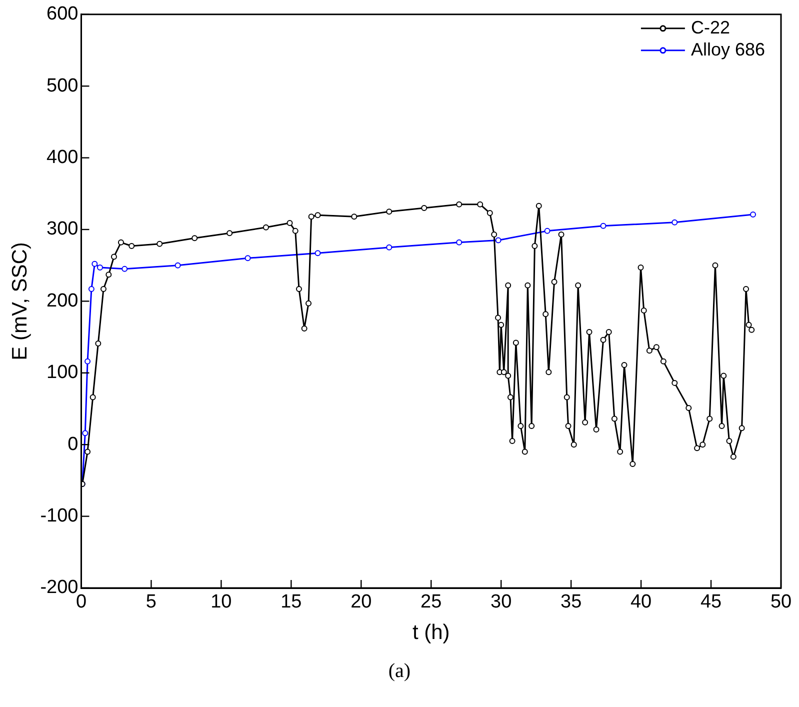 The height and width of the screenshot is (707, 799). Describe the element at coordinates (571, 602) in the screenshot. I see `x-tick-label: 35` at that location.